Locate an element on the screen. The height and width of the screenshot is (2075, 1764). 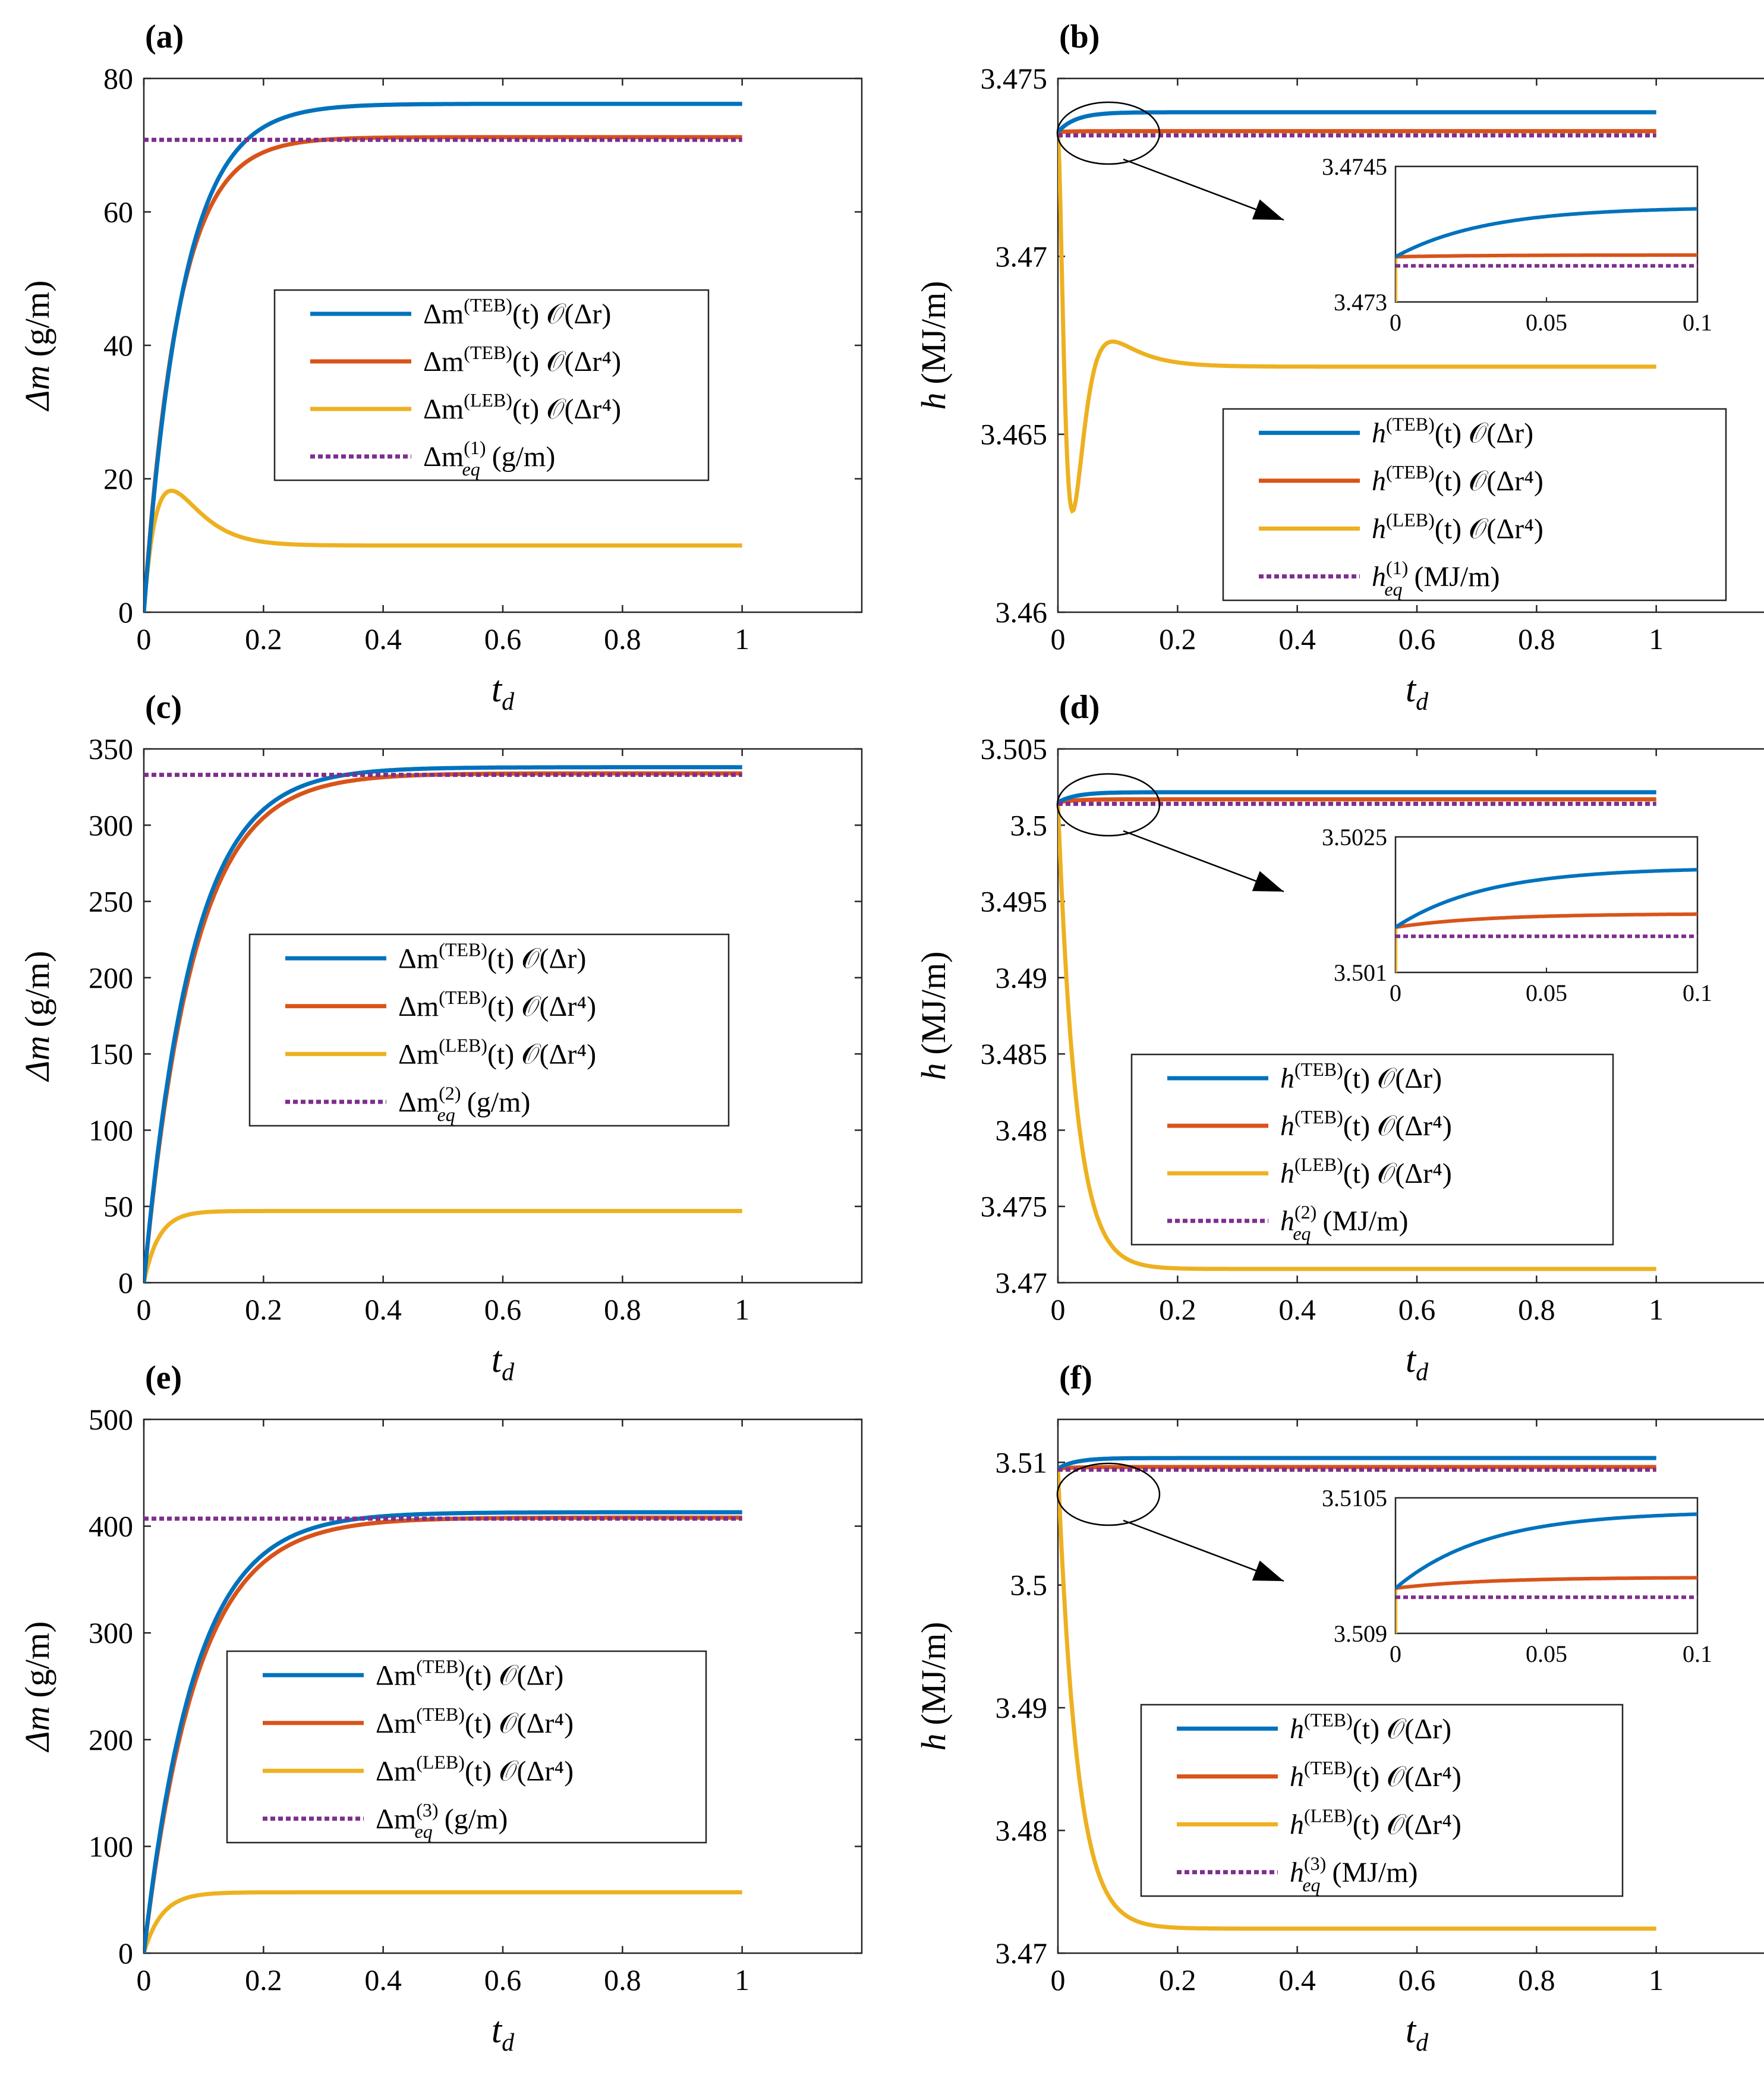
inset-x-tick-label: 0 is located at coordinates (1395, 1654).